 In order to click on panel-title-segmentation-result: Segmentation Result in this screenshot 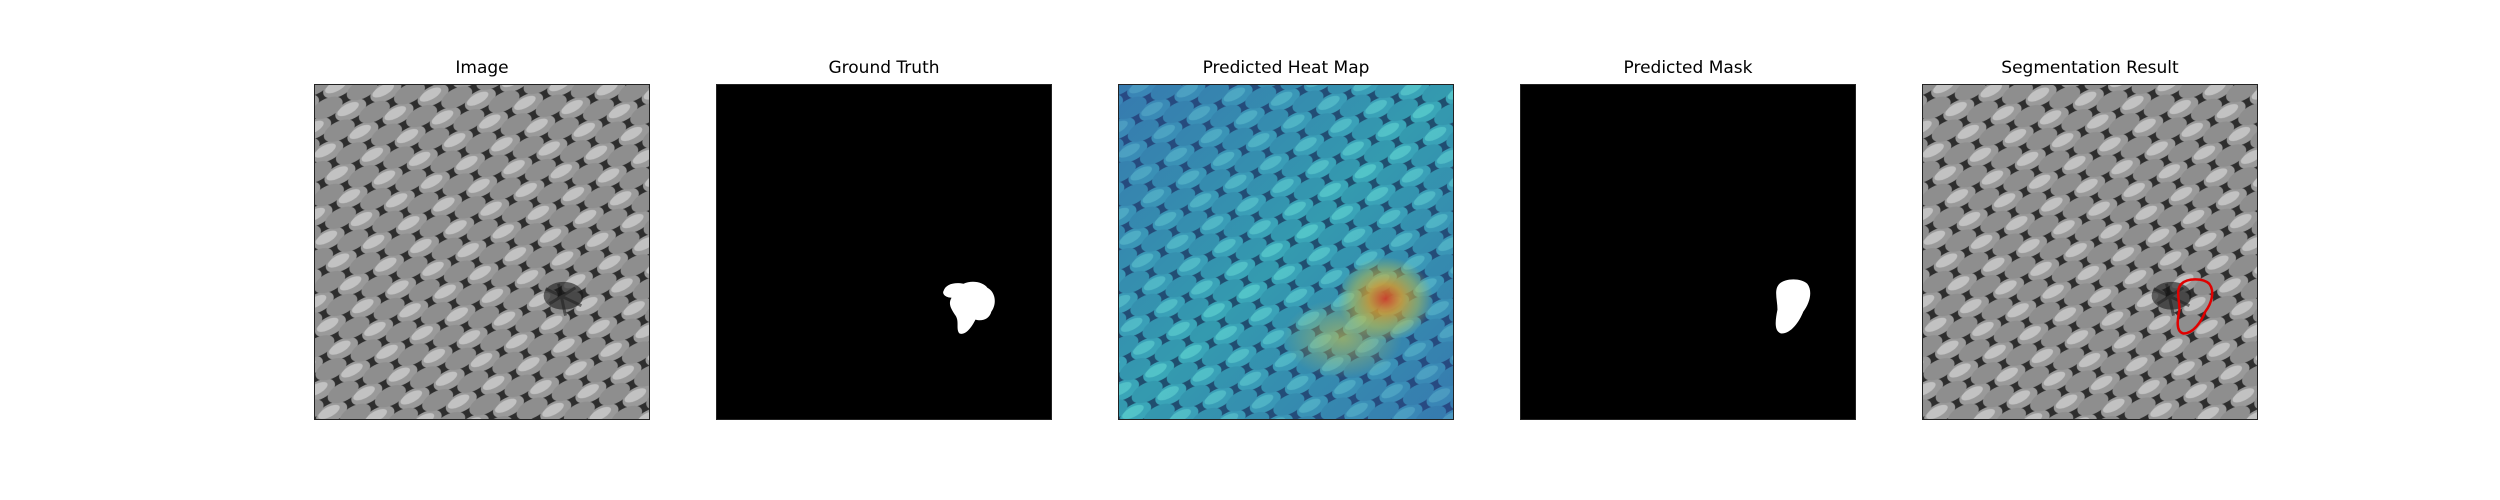, I will do `click(2090, 68)`.